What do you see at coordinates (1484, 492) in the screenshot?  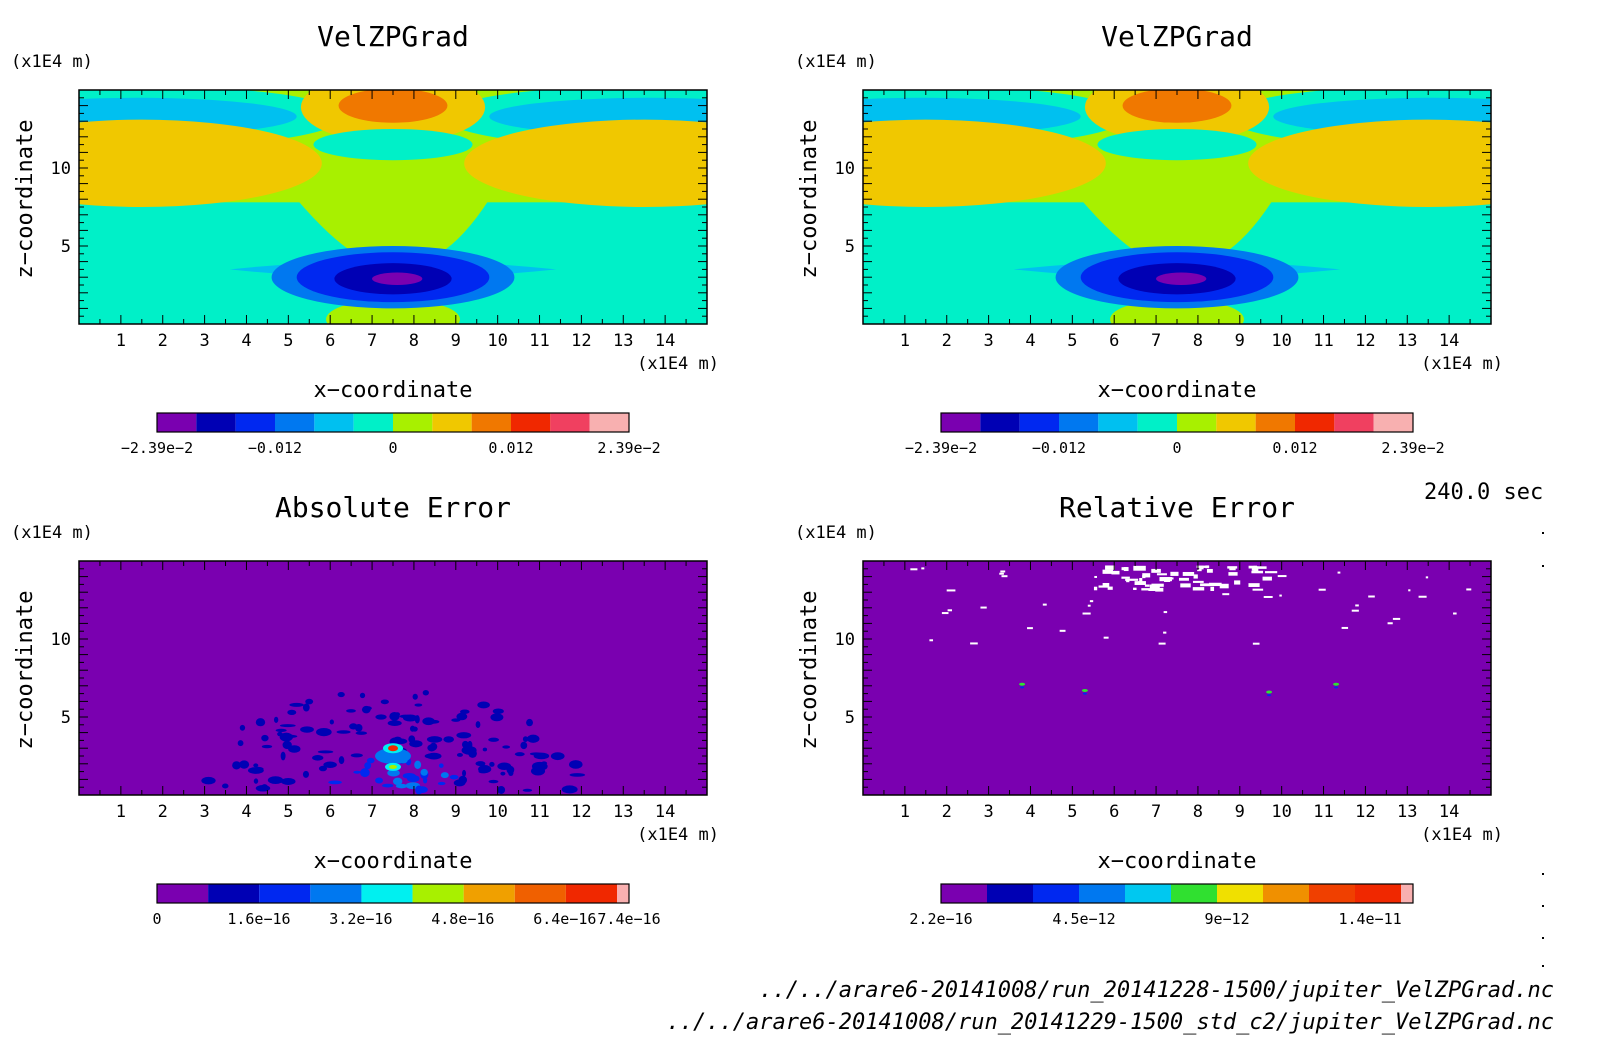 I see `time-label: 240.0 sec` at bounding box center [1484, 492].